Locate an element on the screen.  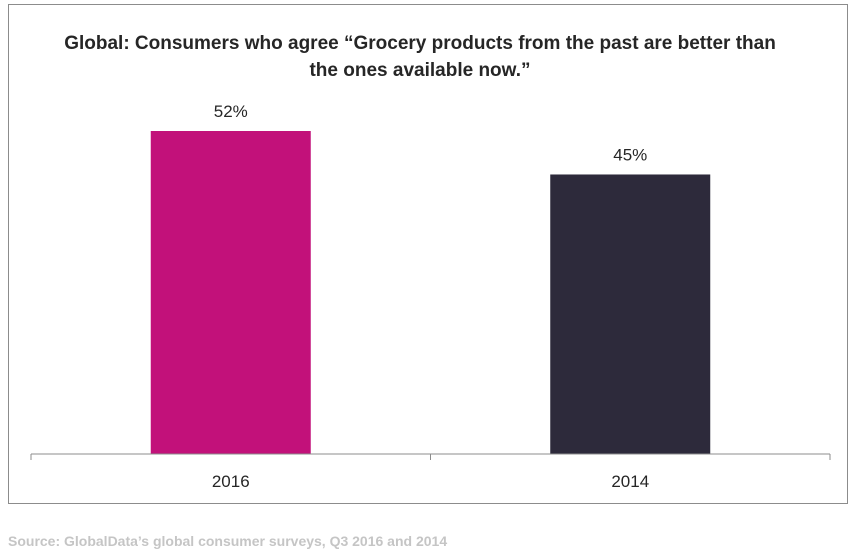
data-label-2014: 45% is located at coordinates (630, 154).